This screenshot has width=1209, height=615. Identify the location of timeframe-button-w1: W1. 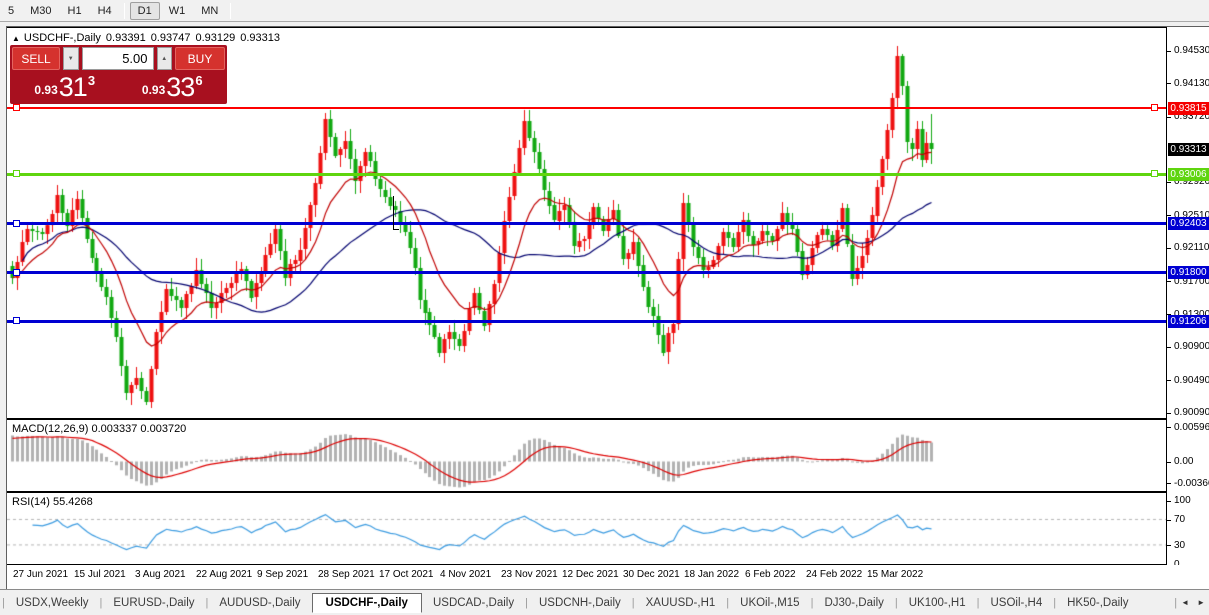
(177, 10).